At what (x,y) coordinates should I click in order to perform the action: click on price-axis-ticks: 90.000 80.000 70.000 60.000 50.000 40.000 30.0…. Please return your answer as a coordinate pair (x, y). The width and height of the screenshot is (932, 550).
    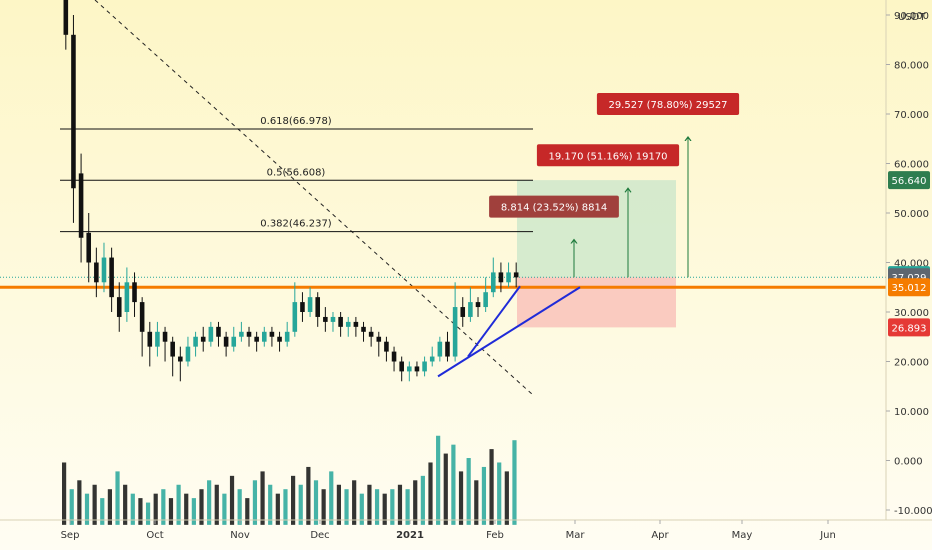
    Looking at the image, I should click on (909, 264).